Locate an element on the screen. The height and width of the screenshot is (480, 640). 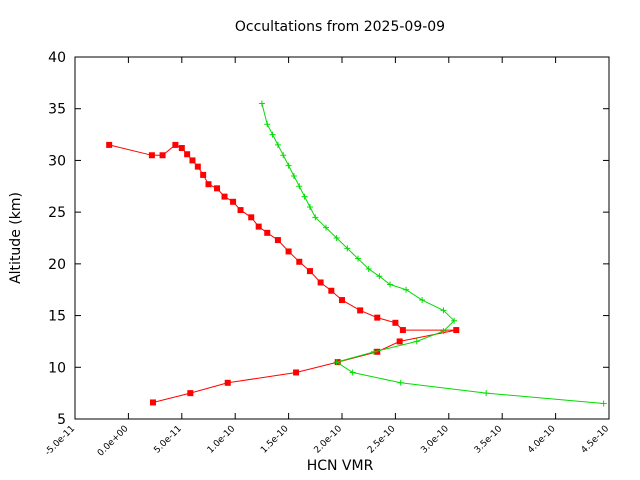
y-tick-label: 30 is located at coordinates (57, 161).